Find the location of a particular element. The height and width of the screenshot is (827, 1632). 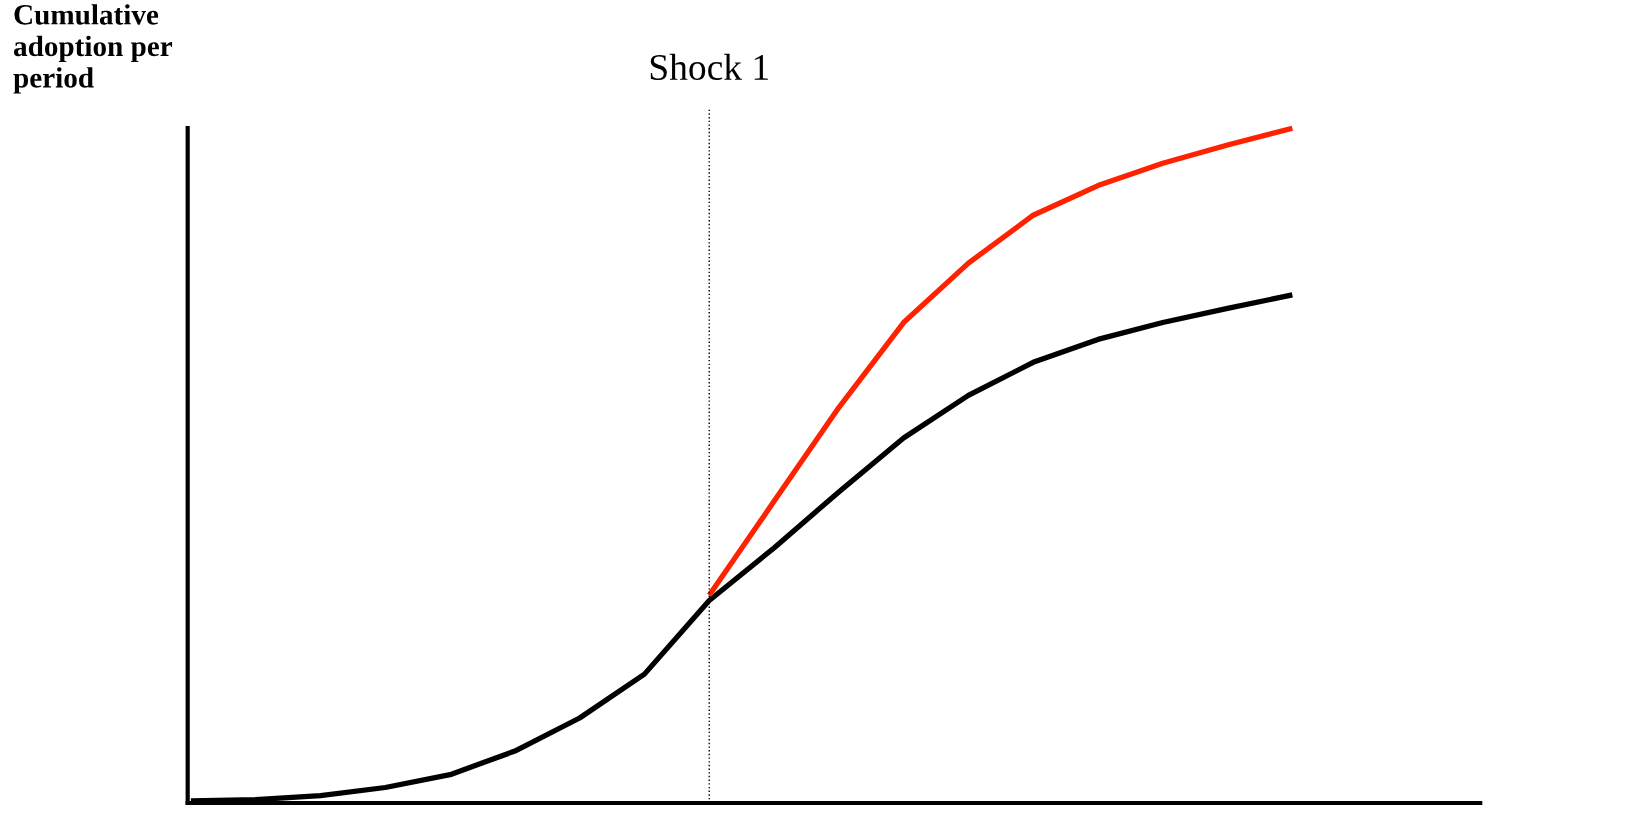

y-axis-title: Cumulative adoption per period is located at coordinates (93, 49).